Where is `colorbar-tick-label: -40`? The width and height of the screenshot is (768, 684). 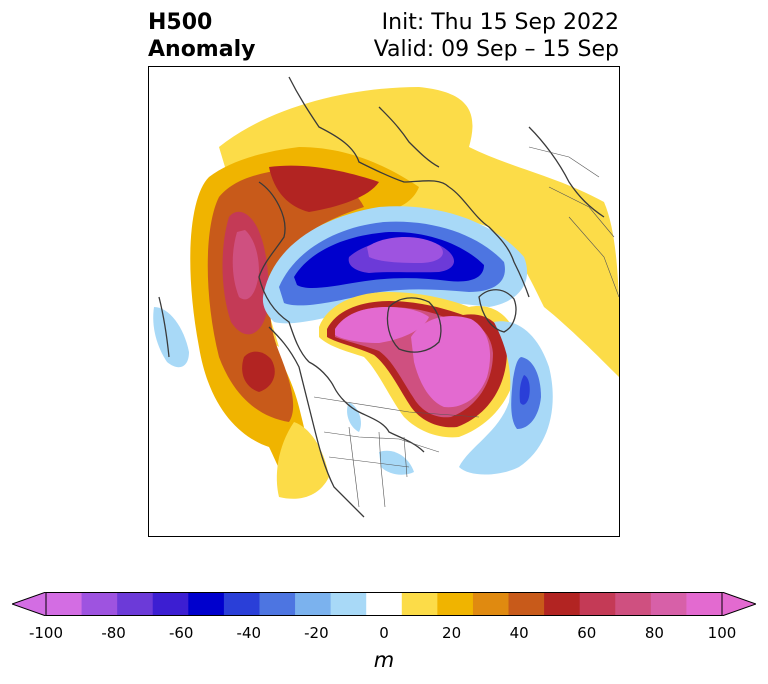
colorbar-tick-label: -40 is located at coordinates (249, 633).